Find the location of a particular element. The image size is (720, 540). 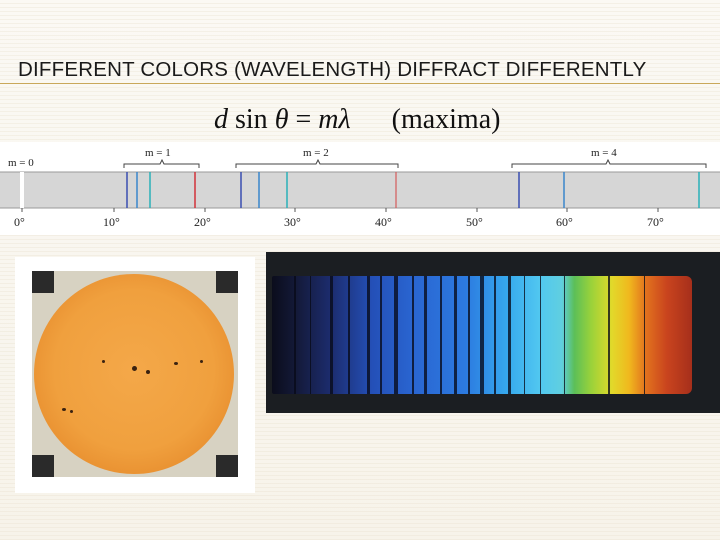

sun-disc is located at coordinates (134, 374).